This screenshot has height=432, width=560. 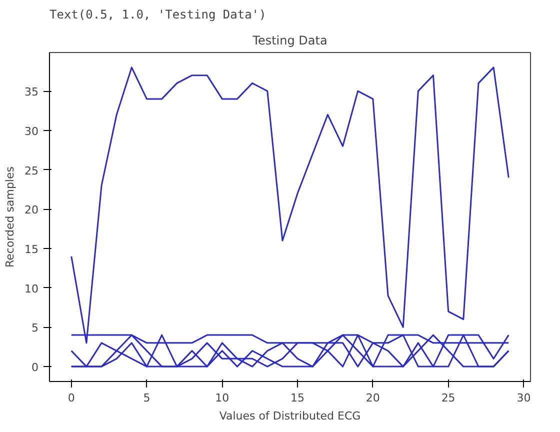 I want to click on y-axis-title: Recorded samples, so click(x=10, y=217).